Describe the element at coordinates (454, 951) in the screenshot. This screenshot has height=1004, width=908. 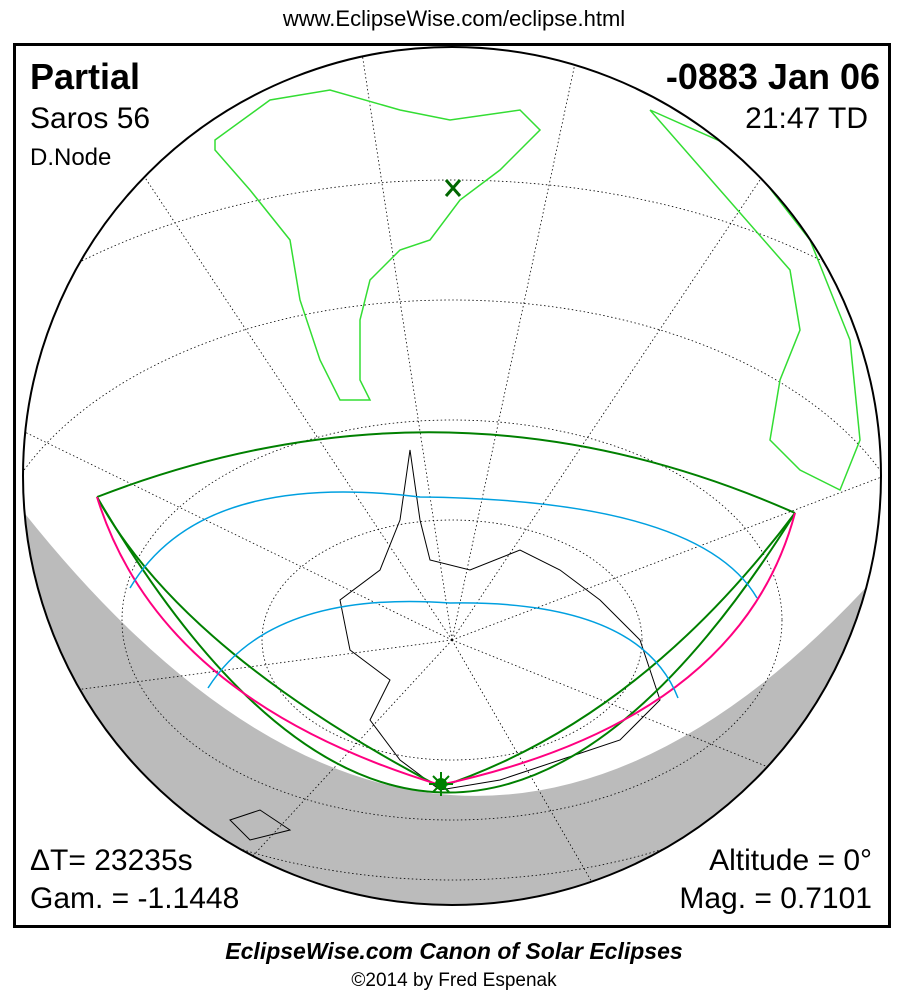
I see `footer-title: EclipseWise.com Canon of Solar Eclipses` at that location.